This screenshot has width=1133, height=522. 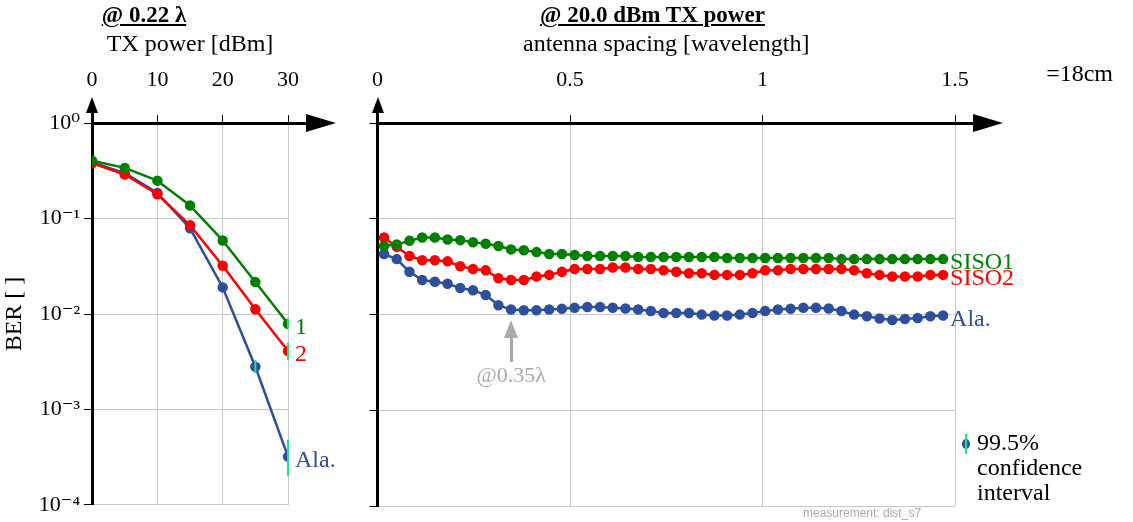 I want to click on series-label: 1, so click(x=301, y=326).